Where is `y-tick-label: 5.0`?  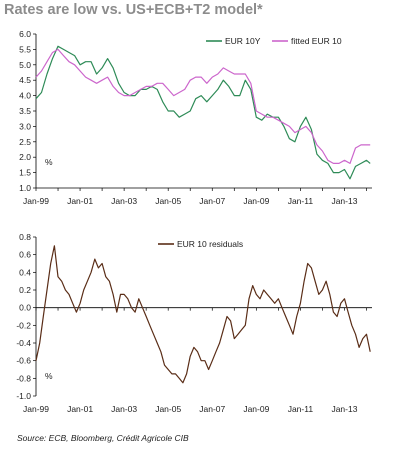
y-tick-label: 5.0 is located at coordinates (25, 65).